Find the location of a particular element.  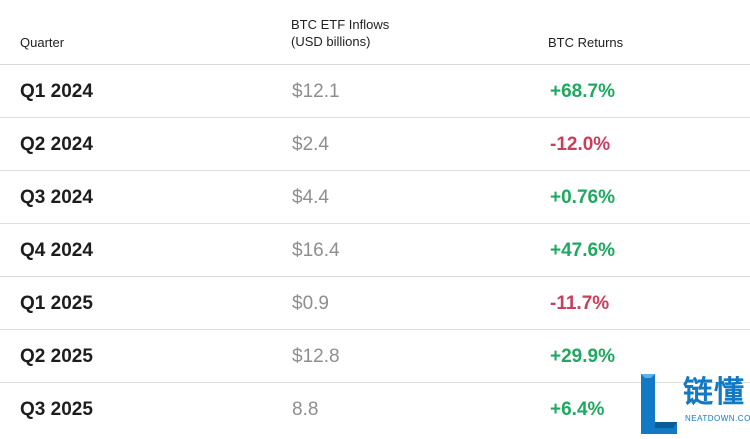

quarter-cell: Q1 2024 is located at coordinates (56, 91).